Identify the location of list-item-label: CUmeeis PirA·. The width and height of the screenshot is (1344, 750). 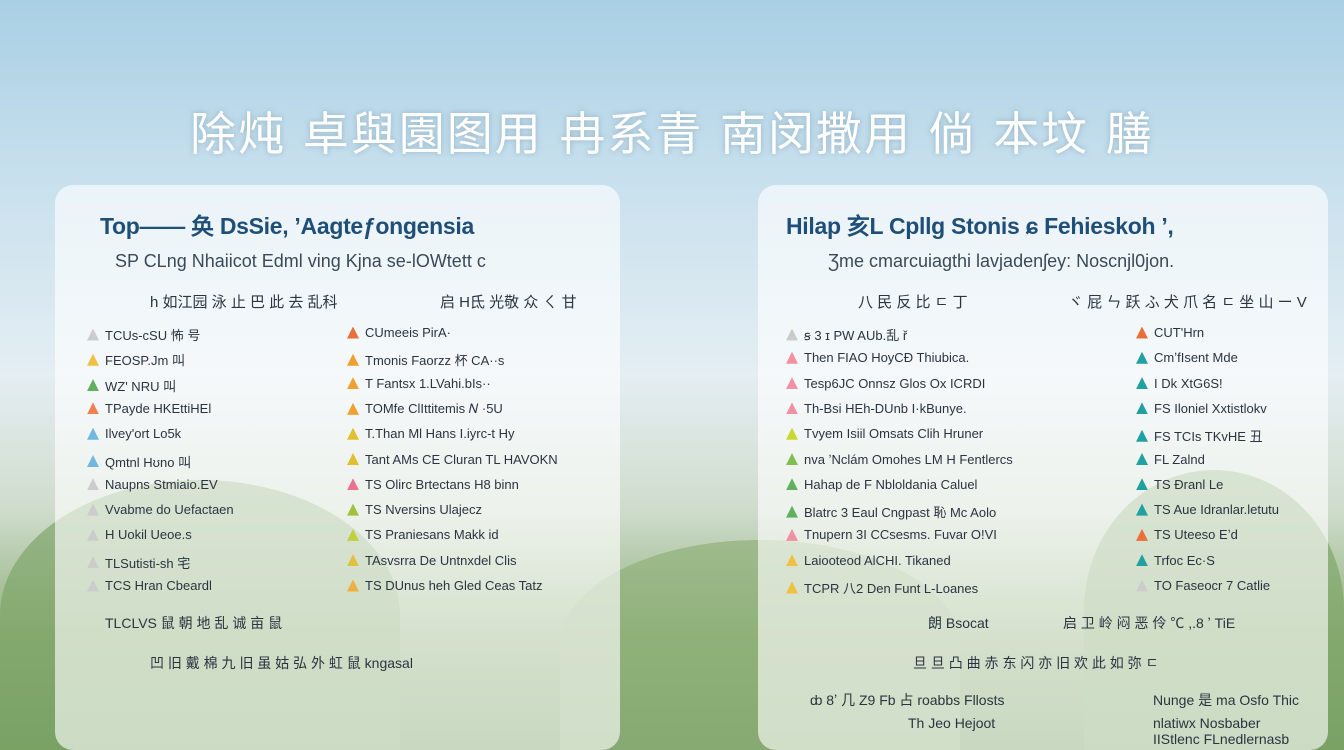
(408, 332).